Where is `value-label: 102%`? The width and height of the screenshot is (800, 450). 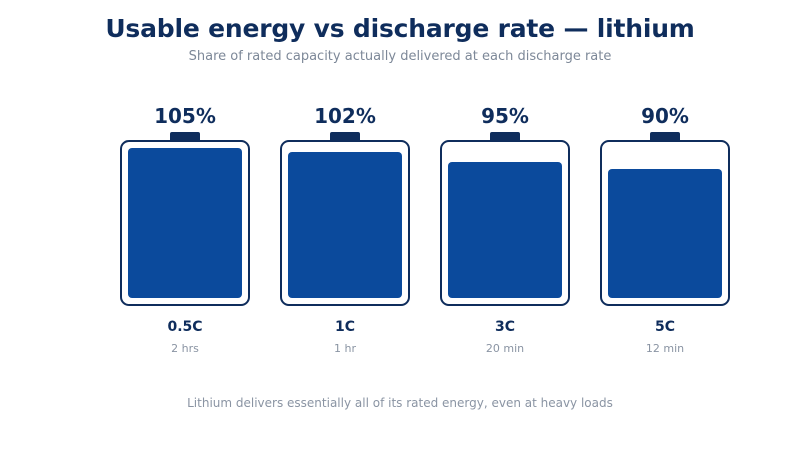 value-label: 102% is located at coordinates (345, 116).